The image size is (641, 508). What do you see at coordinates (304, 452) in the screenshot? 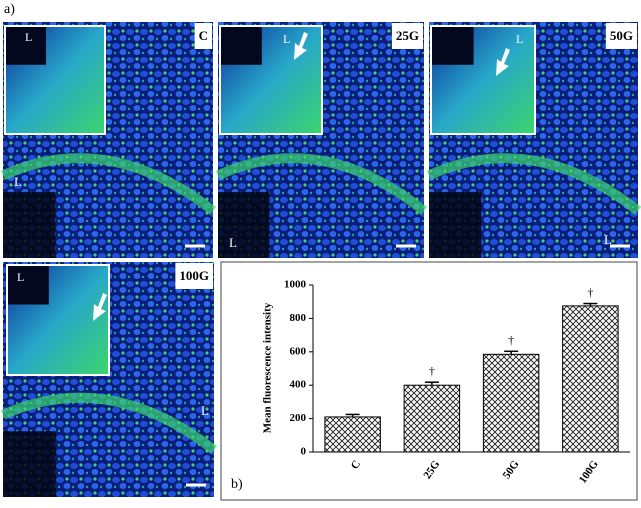
I see `y-tick-label: 0` at bounding box center [304, 452].